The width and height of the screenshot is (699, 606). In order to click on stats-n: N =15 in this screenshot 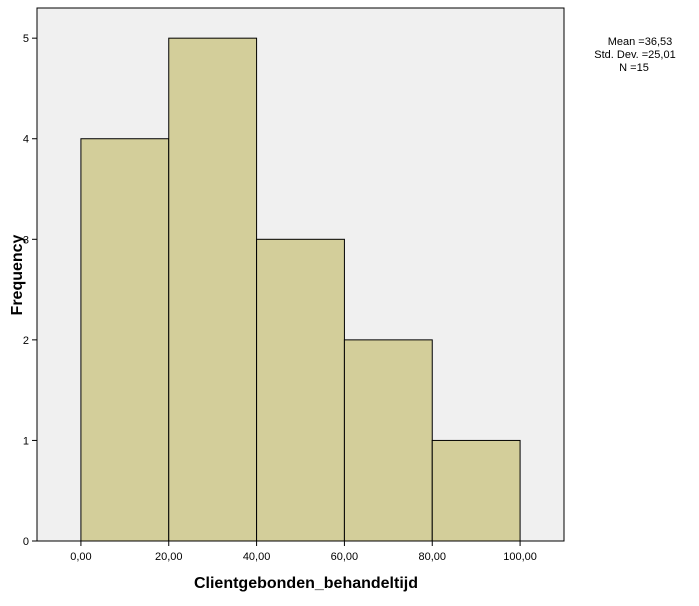, I will do `click(634, 68)`.